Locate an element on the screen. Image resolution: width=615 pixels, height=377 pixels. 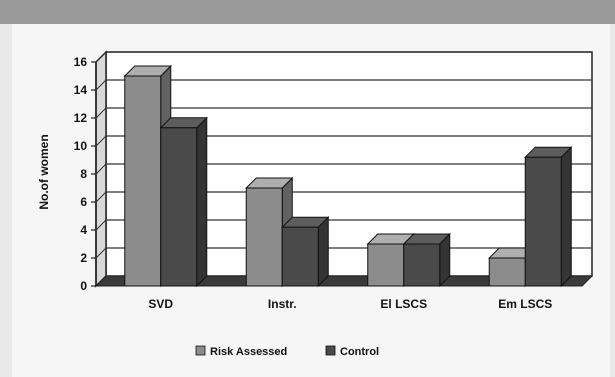
legend-item: Control is located at coordinates (352, 351).